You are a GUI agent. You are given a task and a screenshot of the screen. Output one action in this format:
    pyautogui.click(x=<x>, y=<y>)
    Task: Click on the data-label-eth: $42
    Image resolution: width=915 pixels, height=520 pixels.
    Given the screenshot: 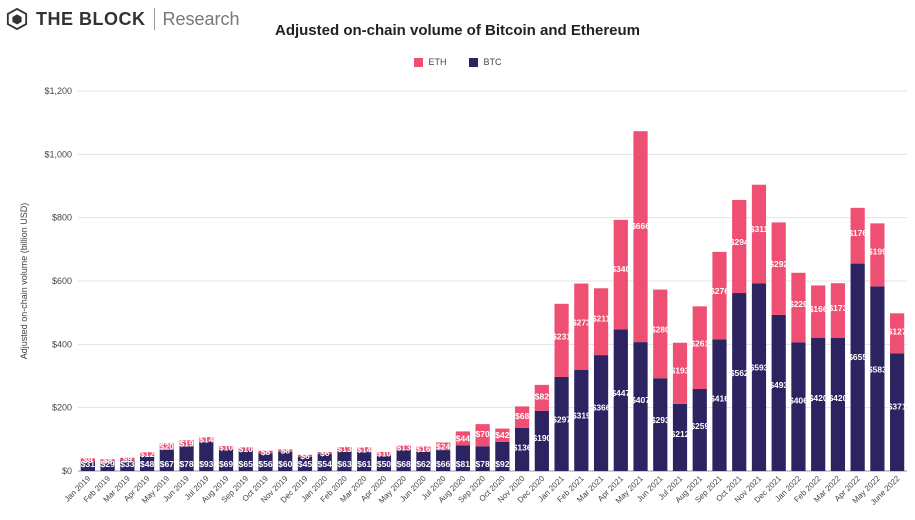 What is the action you would take?
    pyautogui.click(x=502, y=435)
    